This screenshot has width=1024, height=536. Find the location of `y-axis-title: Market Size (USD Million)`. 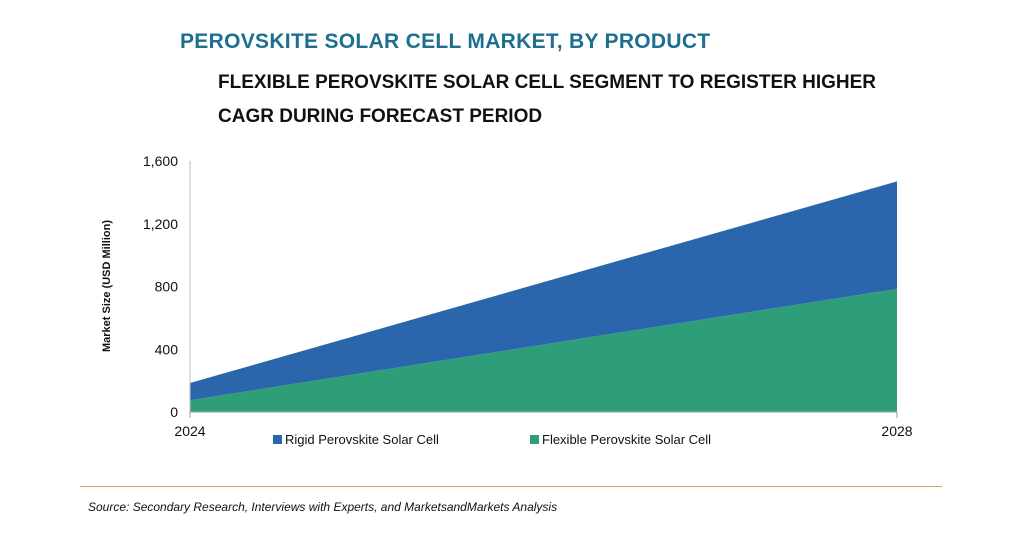

y-axis-title: Market Size (USD Million) is located at coordinates (107, 286).